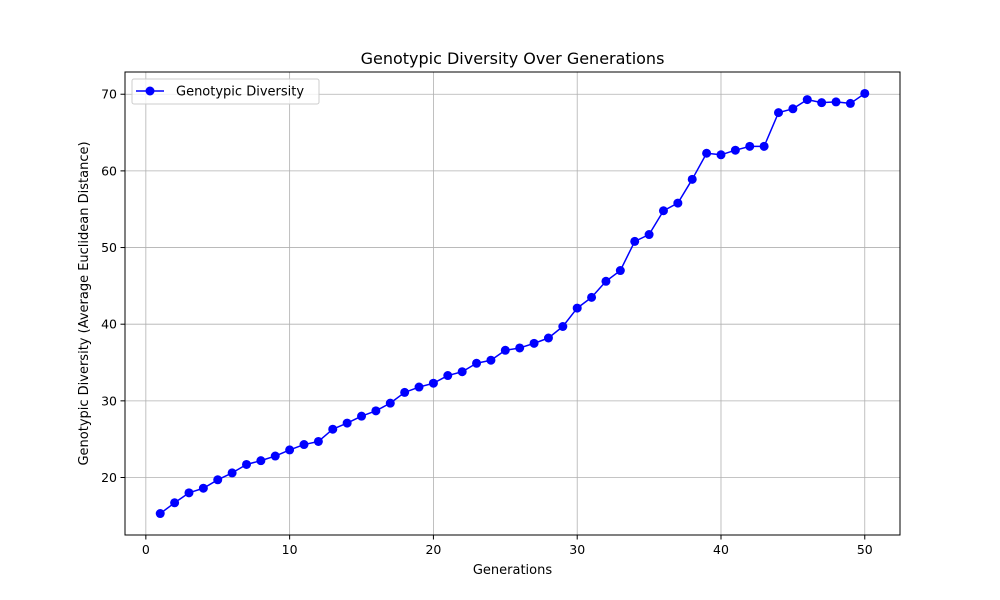 The height and width of the screenshot is (600, 1000). What do you see at coordinates (109, 477) in the screenshot?
I see `y-tick-label: 20` at bounding box center [109, 477].